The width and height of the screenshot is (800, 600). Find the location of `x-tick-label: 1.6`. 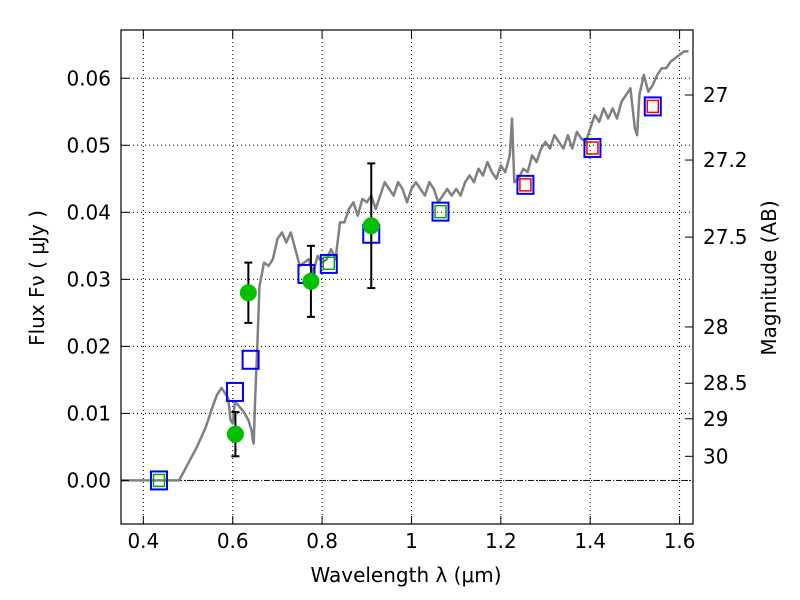

x-tick-label: 1.6 is located at coordinates (680, 541).